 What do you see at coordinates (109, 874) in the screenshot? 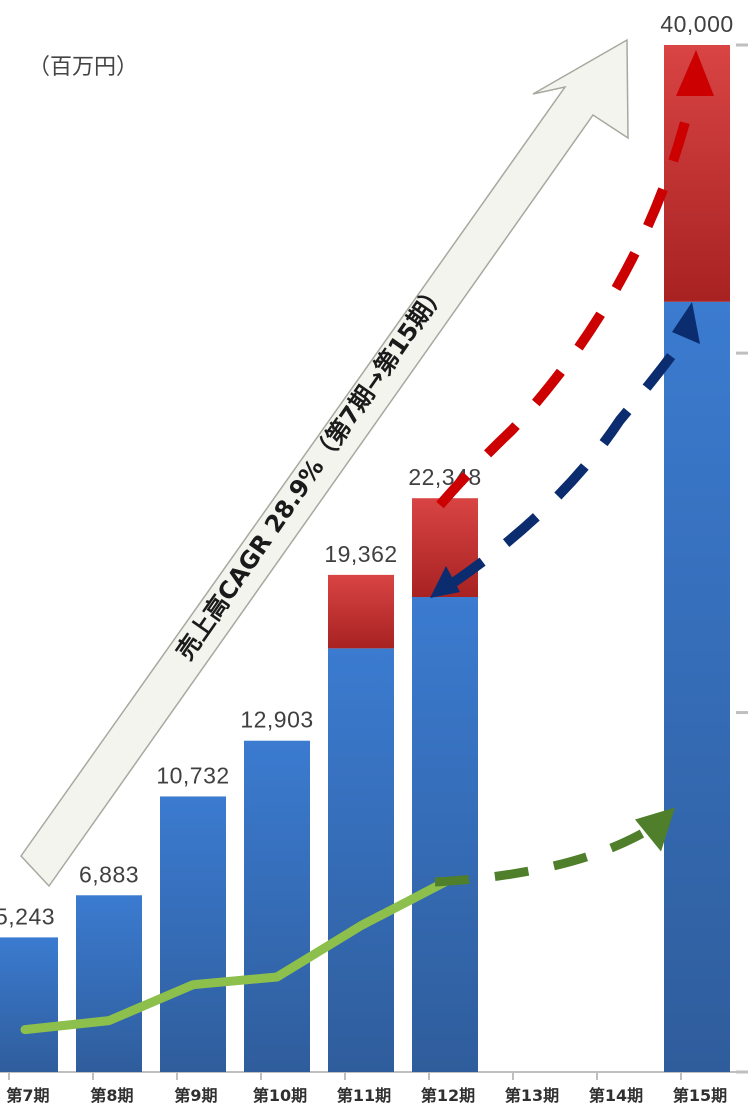
I see `data-label-8: 6,883` at bounding box center [109, 874].